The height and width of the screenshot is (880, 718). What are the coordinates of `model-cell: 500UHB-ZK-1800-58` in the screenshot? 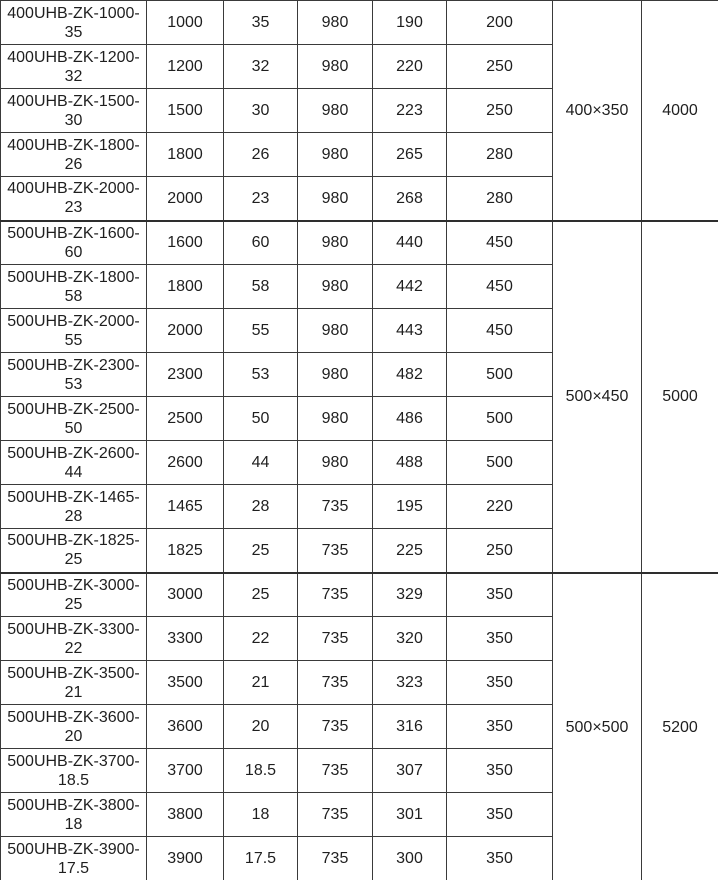 It's located at (73, 286).